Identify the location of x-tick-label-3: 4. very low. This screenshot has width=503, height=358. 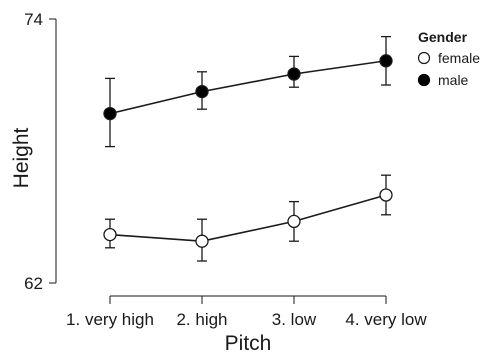
(386, 319).